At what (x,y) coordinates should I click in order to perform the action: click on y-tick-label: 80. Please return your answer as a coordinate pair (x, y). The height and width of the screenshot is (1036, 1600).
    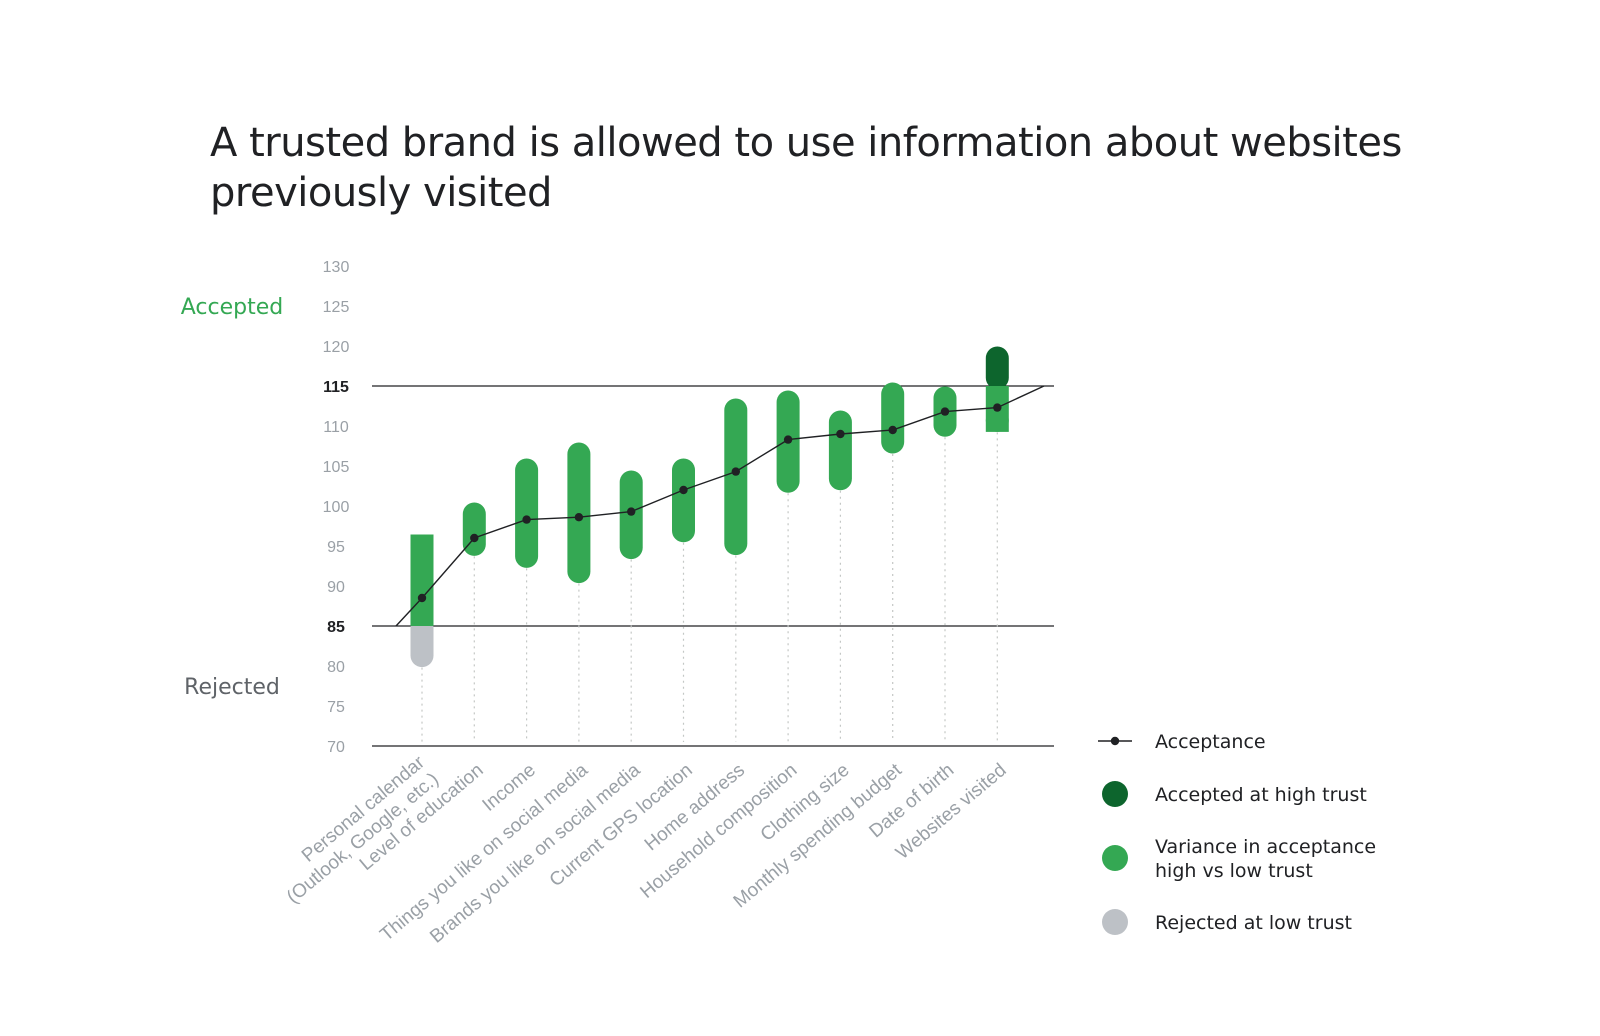
    Looking at the image, I should click on (336, 667).